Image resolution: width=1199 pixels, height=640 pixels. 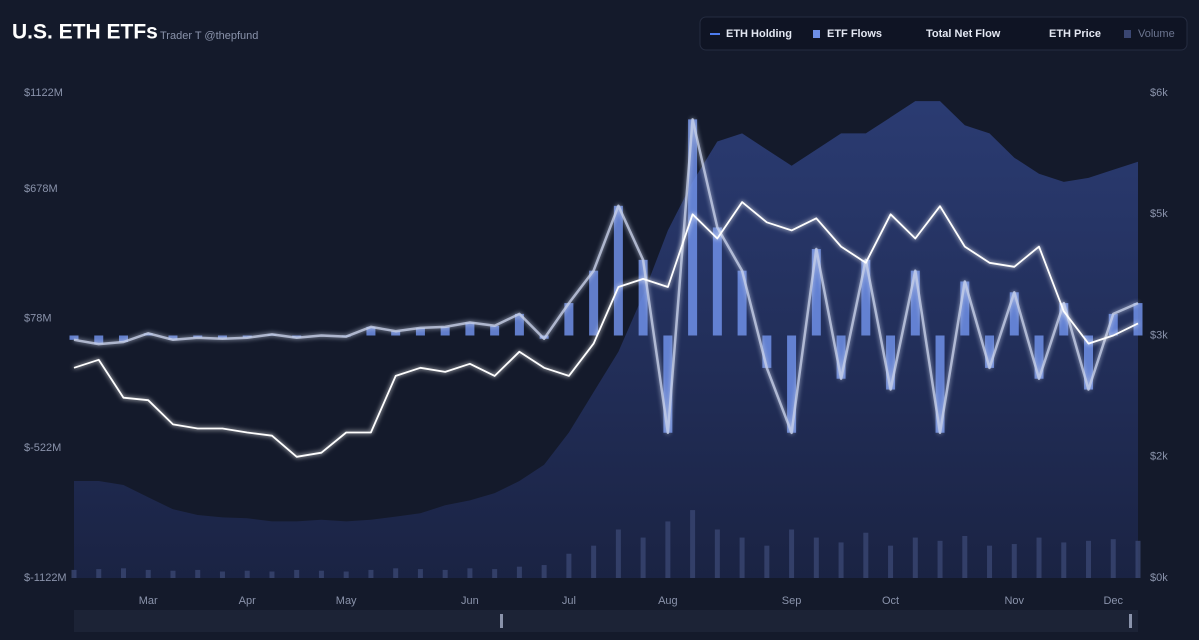 What do you see at coordinates (963, 34) in the screenshot?
I see `legend-label: Total Net Flow` at bounding box center [963, 34].